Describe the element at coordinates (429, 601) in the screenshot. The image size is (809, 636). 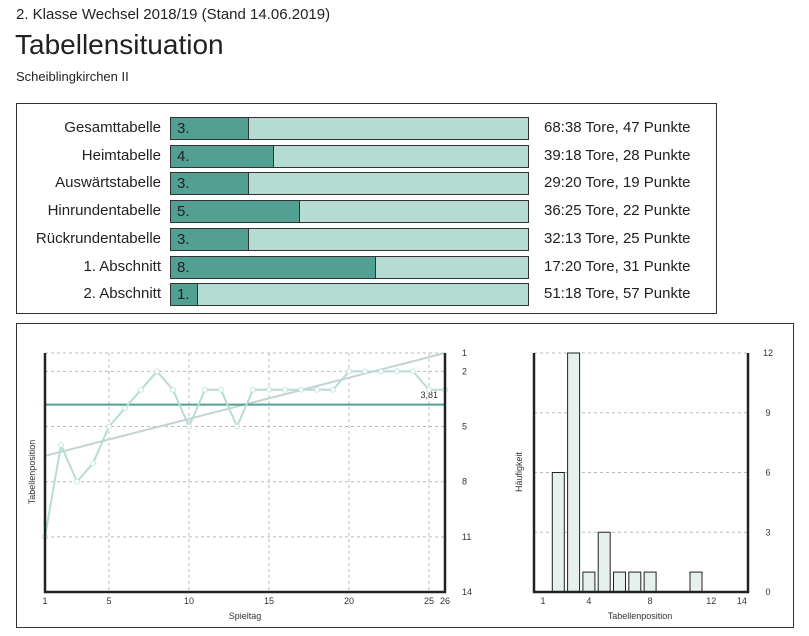
I see `x-tick-label: 25` at that location.